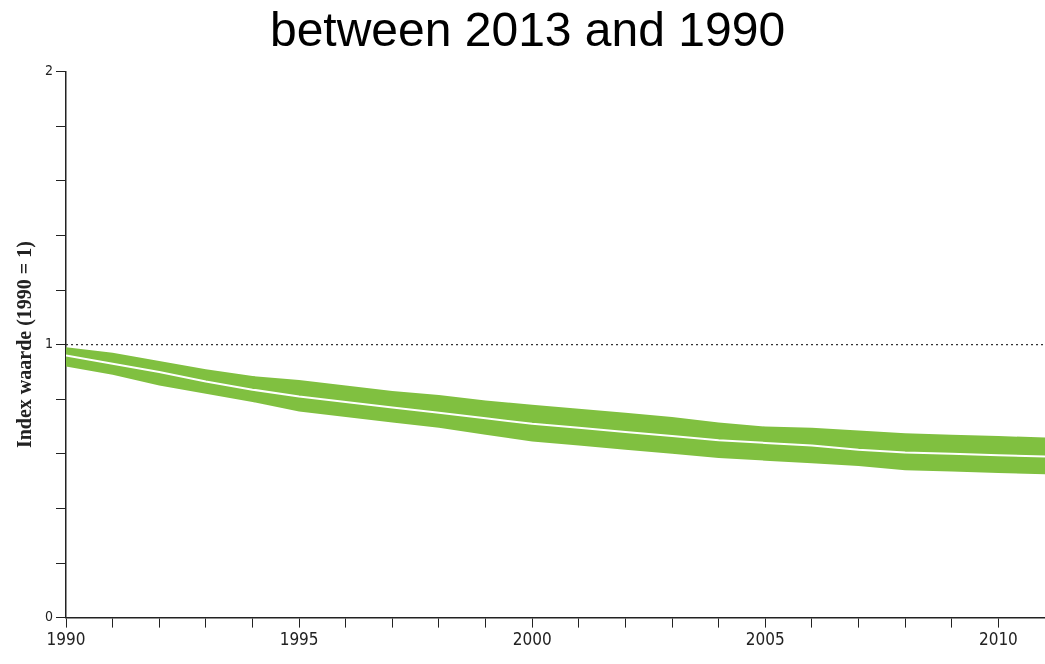  I want to click on chart-title: between 2013 and 1990, so click(527, 30).